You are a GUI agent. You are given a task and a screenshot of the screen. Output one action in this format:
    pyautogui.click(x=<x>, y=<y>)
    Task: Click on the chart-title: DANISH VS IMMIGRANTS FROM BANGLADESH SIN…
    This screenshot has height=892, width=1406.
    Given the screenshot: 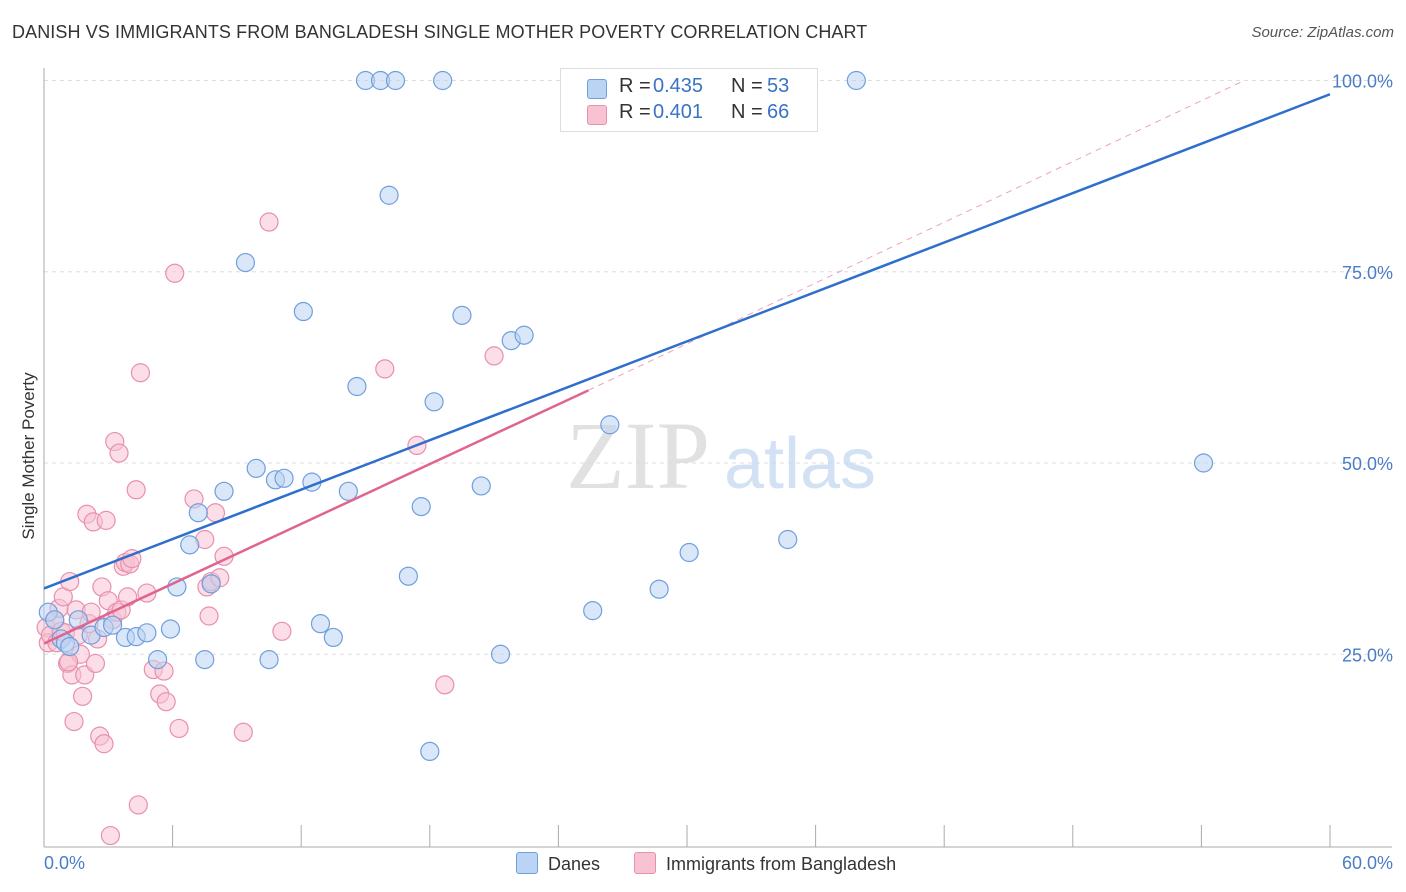 What is the action you would take?
    pyautogui.click(x=440, y=32)
    